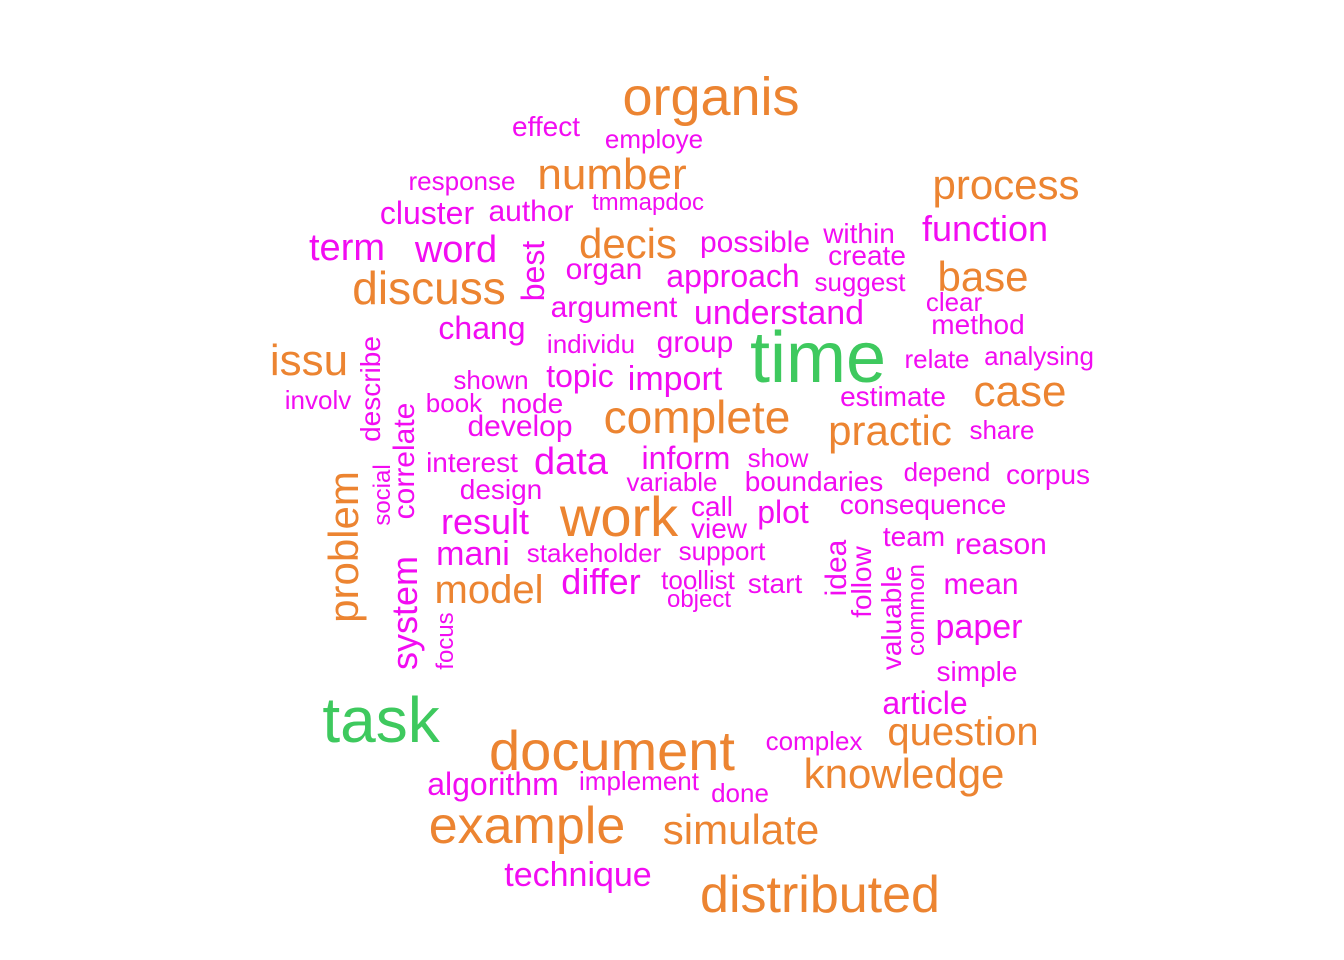 This screenshot has width=1344, height=960. Describe the element at coordinates (755, 242) in the screenshot. I see `word-possible: possible` at that location.